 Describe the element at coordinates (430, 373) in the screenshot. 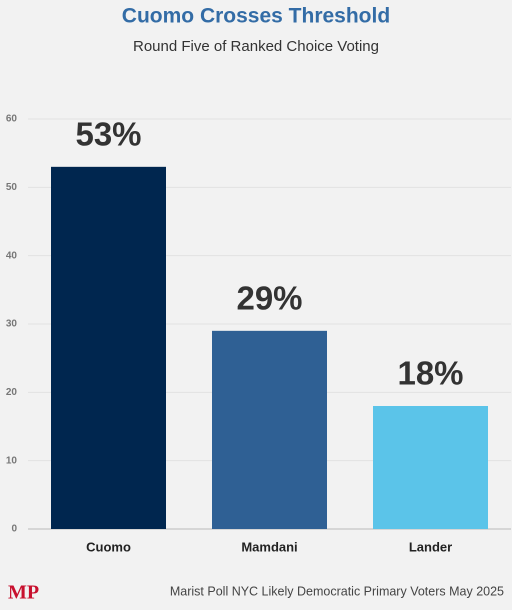

I see `value-label: 18%` at that location.